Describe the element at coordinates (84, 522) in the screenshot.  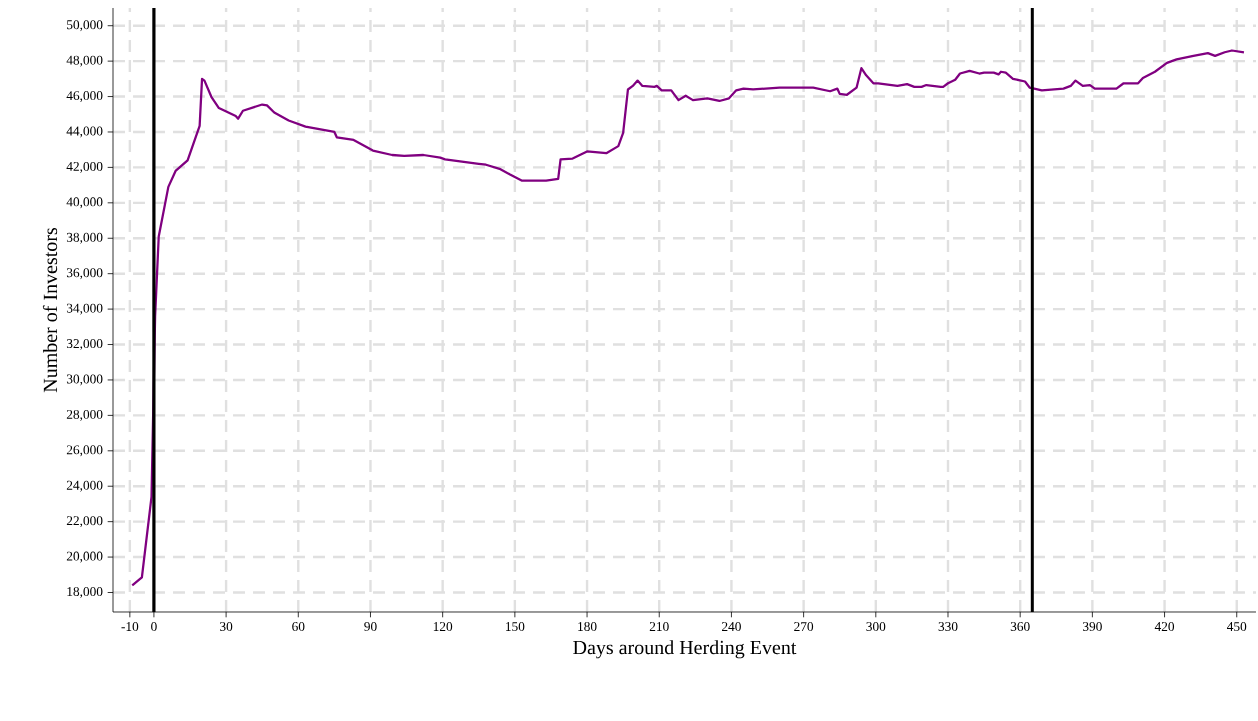
I see `y-tick-label: 22,000` at that location.